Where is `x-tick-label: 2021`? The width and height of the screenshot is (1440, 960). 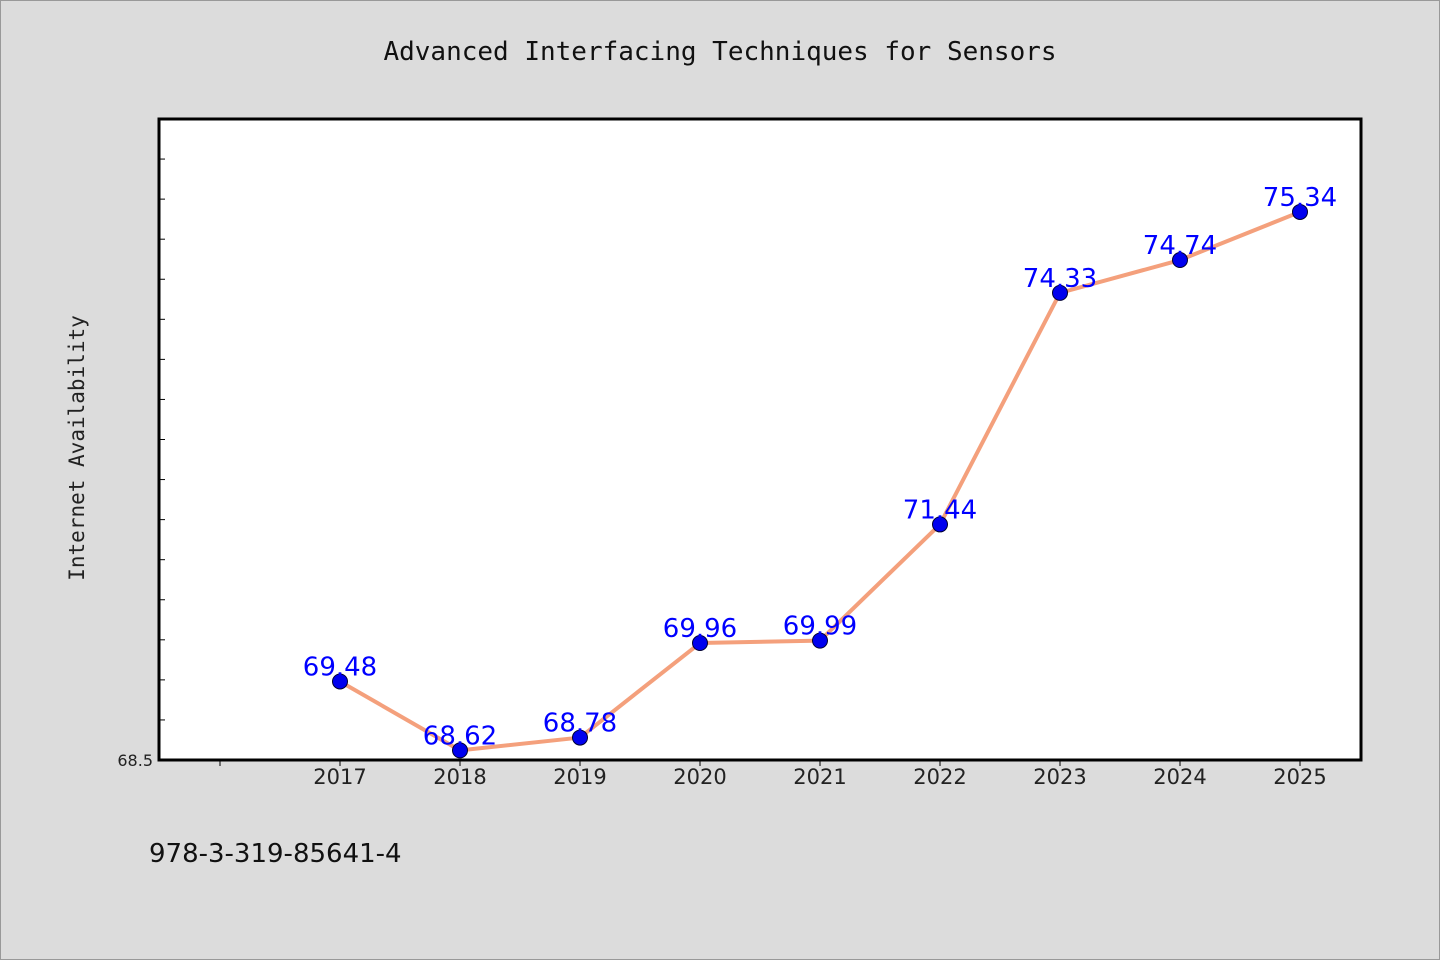
x-tick-label: 2021 is located at coordinates (819, 777).